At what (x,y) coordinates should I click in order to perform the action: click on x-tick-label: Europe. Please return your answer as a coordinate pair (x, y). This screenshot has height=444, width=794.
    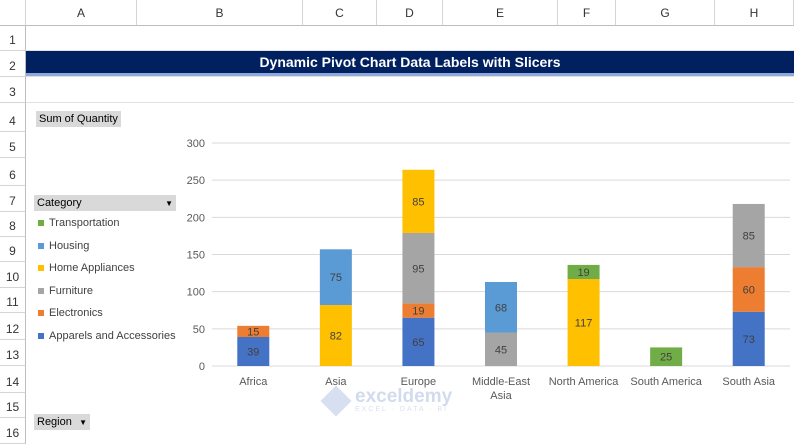
    Looking at the image, I should click on (418, 382).